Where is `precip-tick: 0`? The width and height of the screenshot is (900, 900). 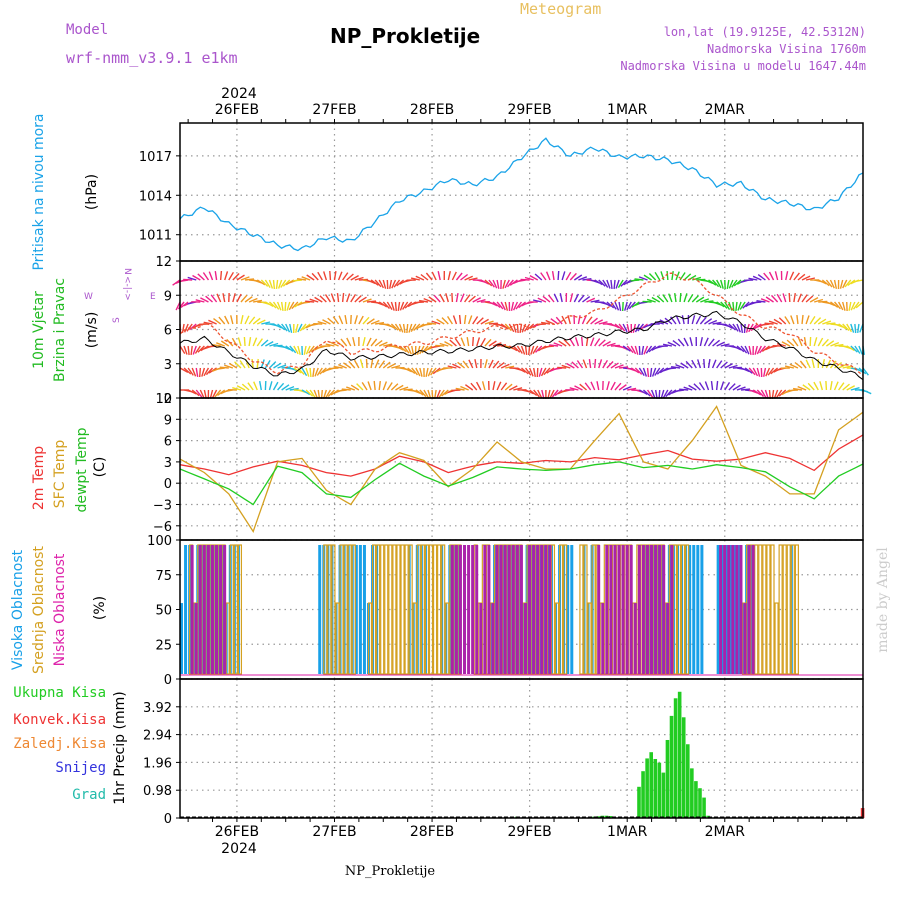 precip-tick: 0 is located at coordinates (168, 819).